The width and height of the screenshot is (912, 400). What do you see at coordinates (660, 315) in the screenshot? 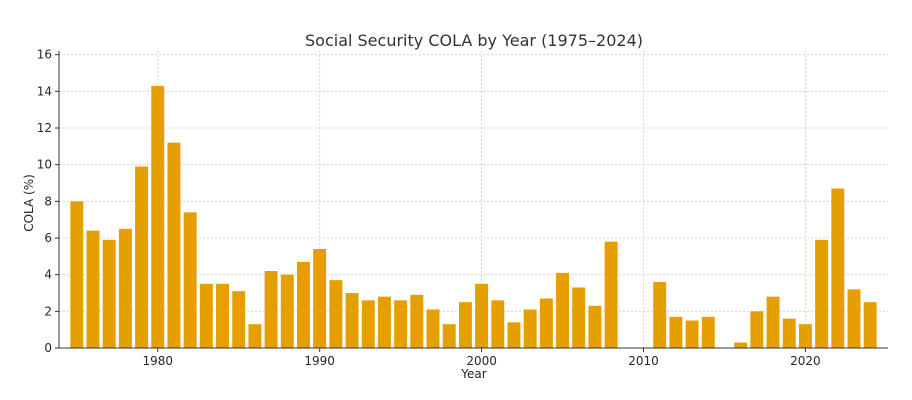
I see `bar-2011` at bounding box center [660, 315].